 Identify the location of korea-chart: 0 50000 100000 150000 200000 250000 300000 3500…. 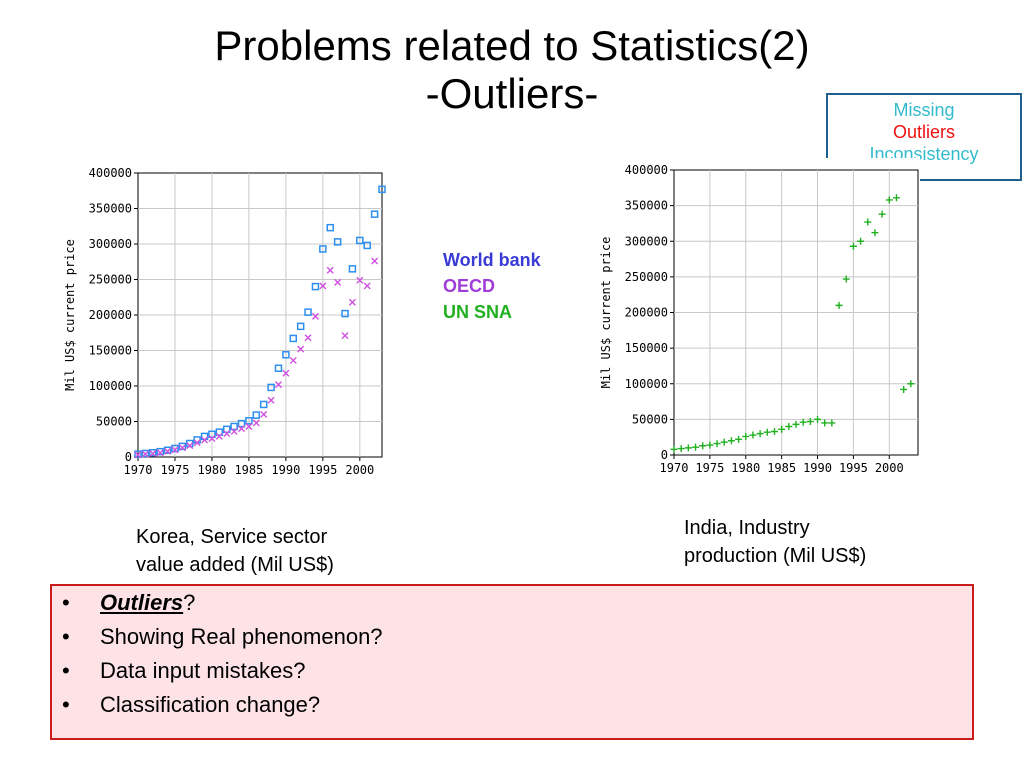
(227, 329).